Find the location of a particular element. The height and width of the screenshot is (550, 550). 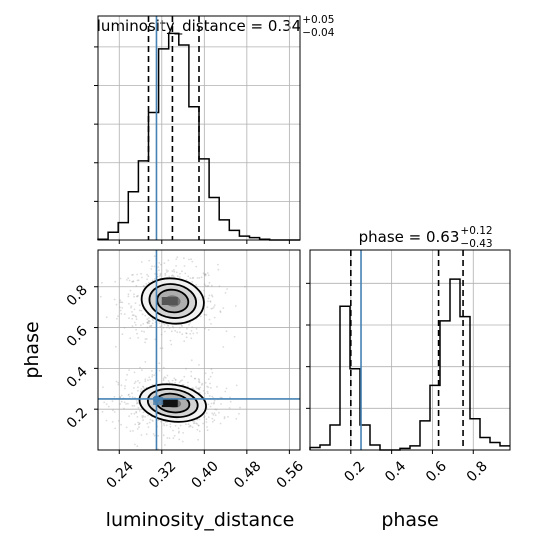

ld-tick-label: 0.56 is located at coordinates (290, 474).